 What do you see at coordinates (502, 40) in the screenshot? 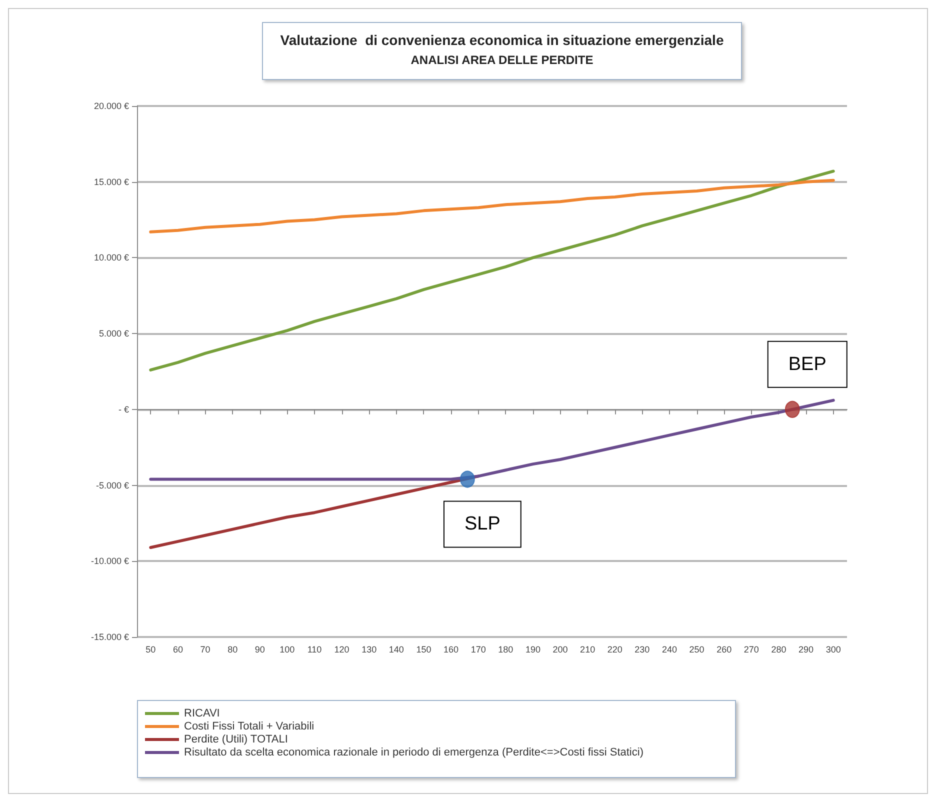
I see `chart-title: Valutazione di convenienza economica in situazione emergenziale` at bounding box center [502, 40].